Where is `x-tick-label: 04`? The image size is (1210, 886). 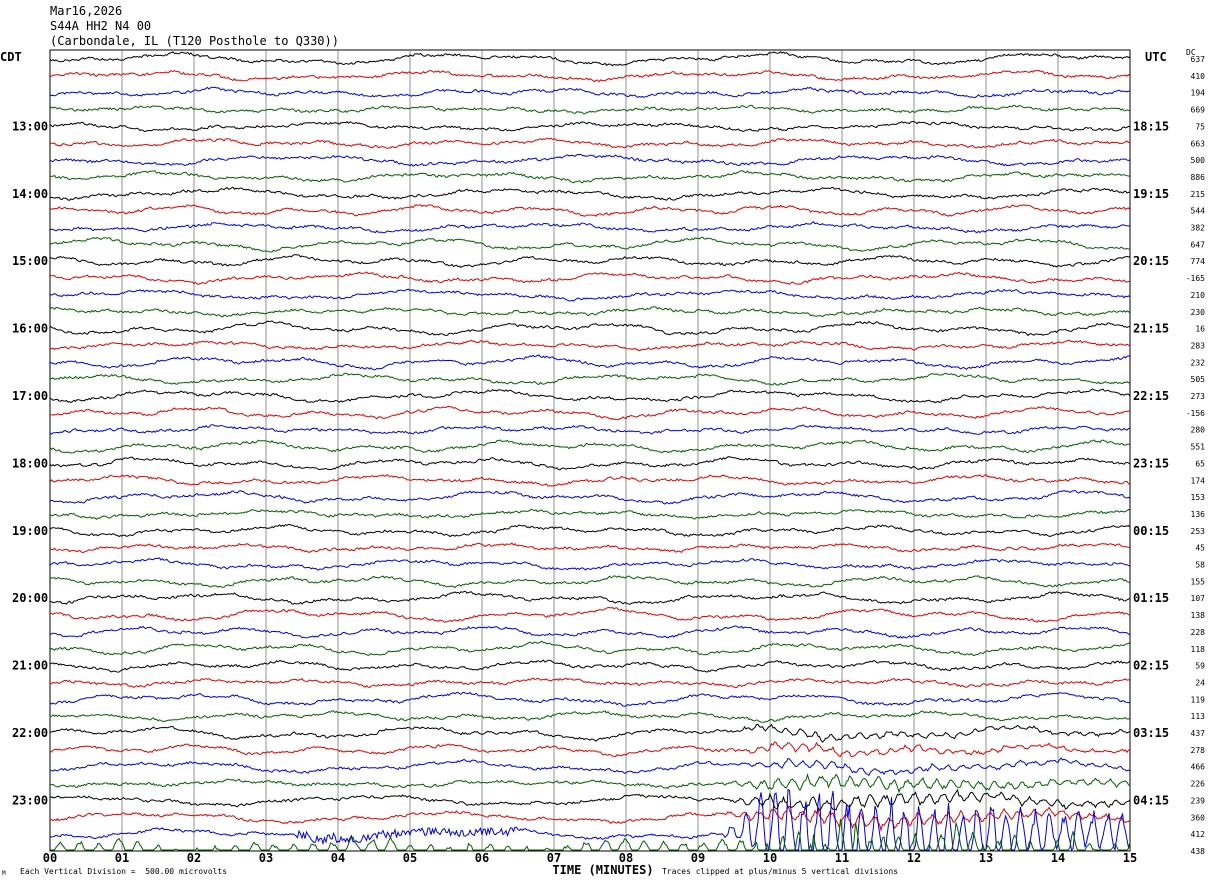 x-tick-label: 04 is located at coordinates (338, 858).